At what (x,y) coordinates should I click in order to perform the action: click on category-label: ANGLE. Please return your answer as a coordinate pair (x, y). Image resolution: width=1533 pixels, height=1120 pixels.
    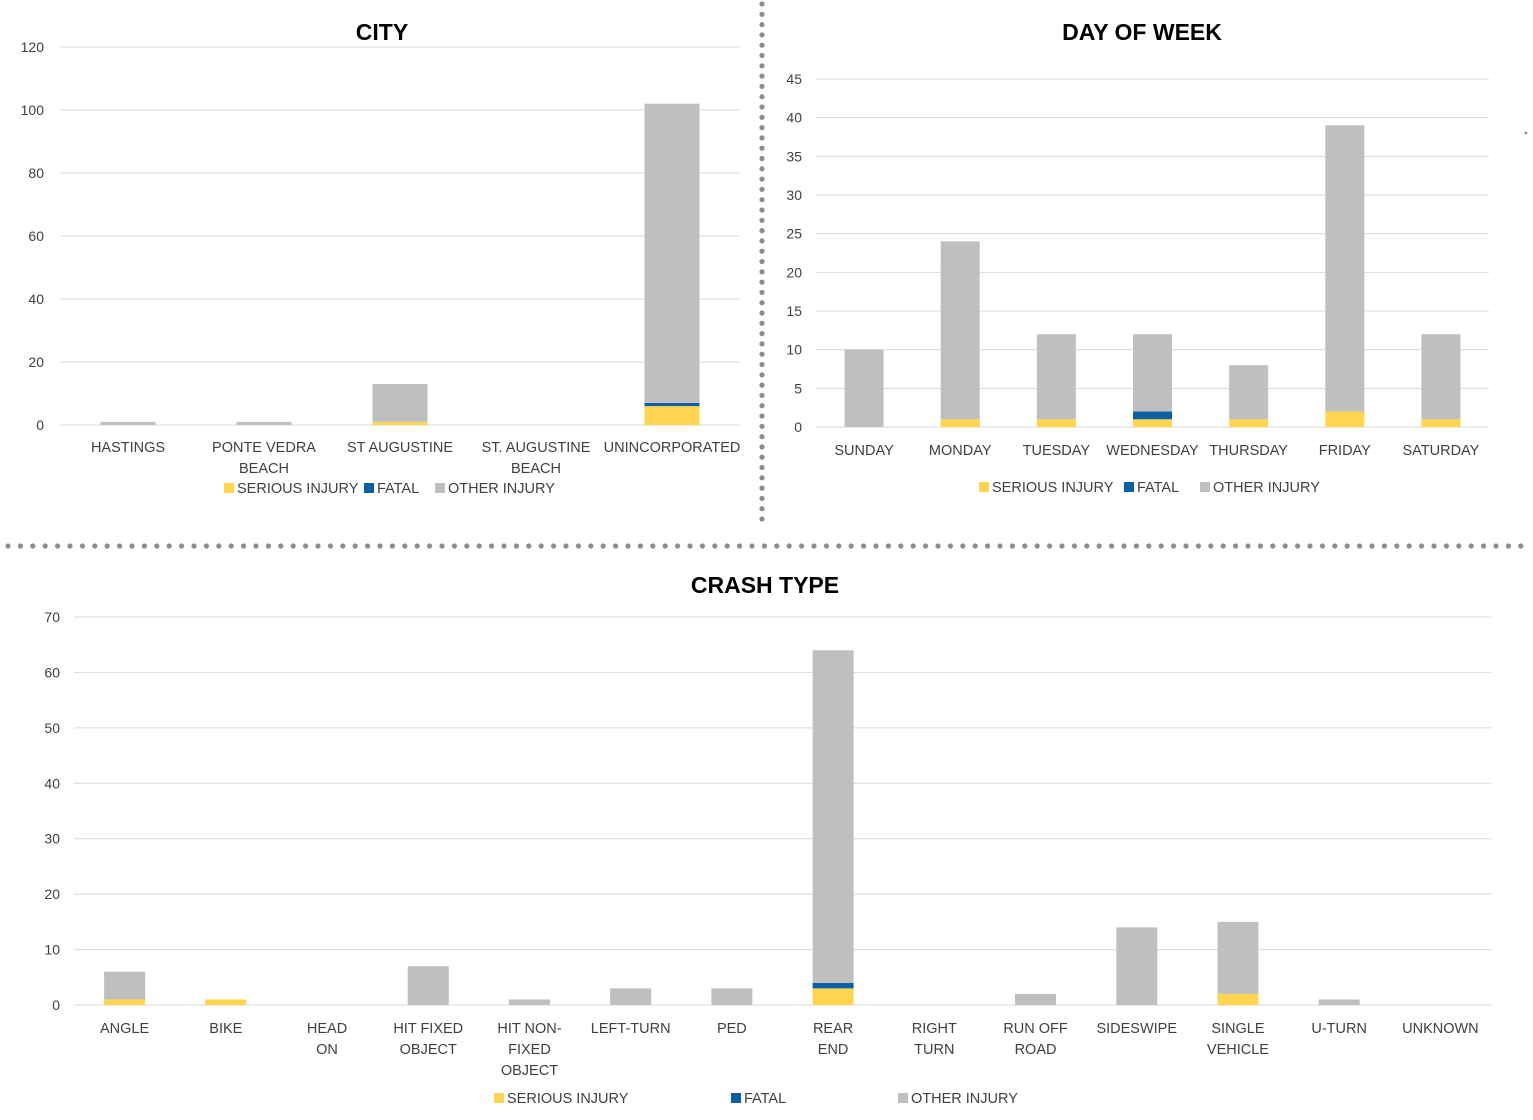
    Looking at the image, I should click on (124, 1029).